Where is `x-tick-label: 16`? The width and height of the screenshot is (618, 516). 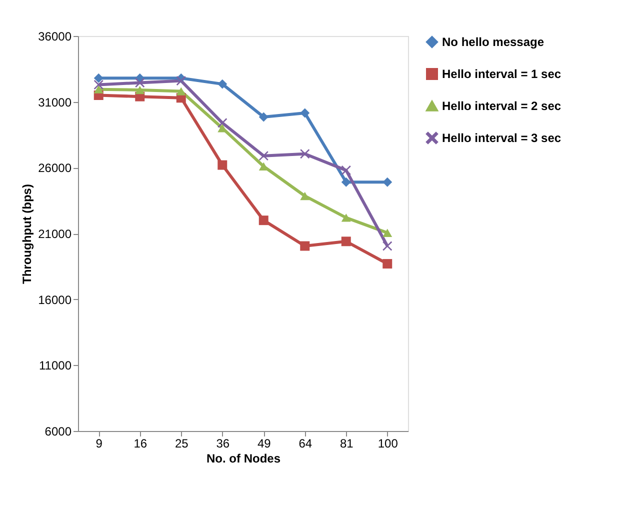 x-tick-label: 16 is located at coordinates (141, 443).